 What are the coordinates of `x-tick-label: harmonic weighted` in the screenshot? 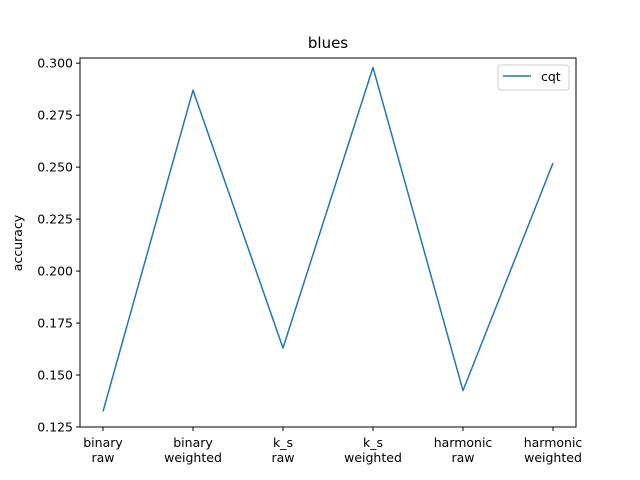 It's located at (553, 450).